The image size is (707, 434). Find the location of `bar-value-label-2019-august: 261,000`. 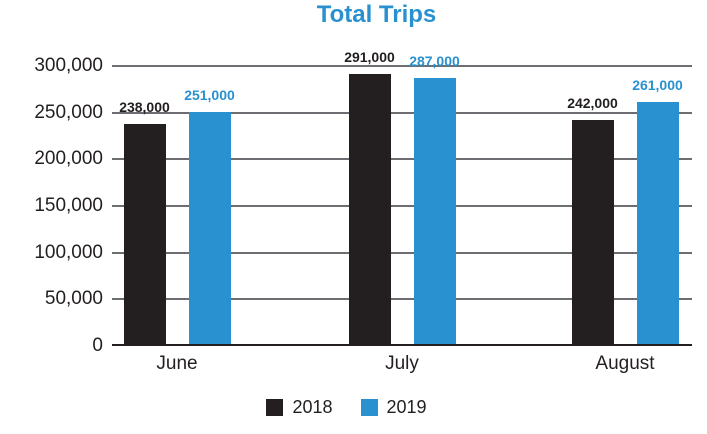

bar-value-label-2019-august: 261,000 is located at coordinates (657, 85).